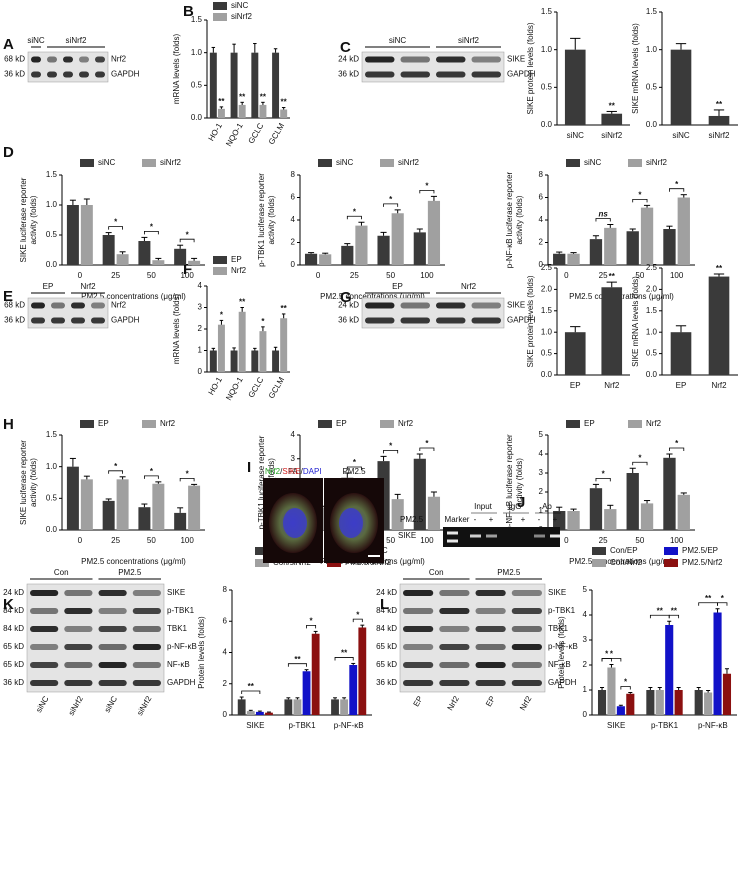 The height and width of the screenshot is (870, 745). What do you see at coordinates (509, 482) in the screenshot?
I see `y-axis-label: p-NF-κB luciferase reporter` at bounding box center [509, 482].